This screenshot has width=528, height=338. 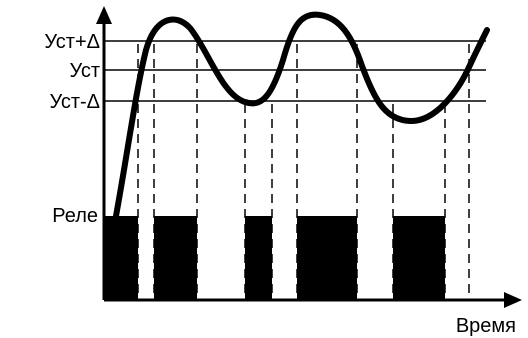 I want to click on relay-label: Реле, so click(x=75, y=216).